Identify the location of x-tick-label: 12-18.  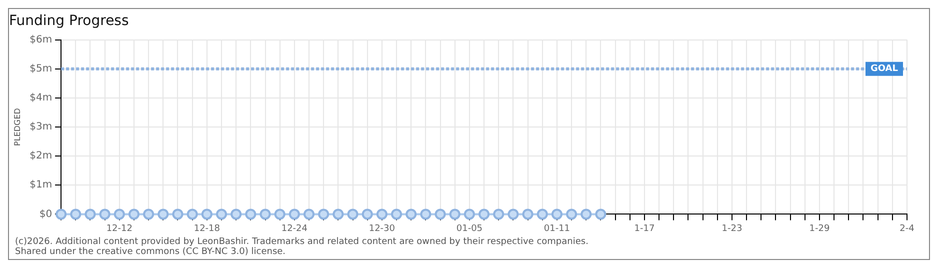
(207, 229).